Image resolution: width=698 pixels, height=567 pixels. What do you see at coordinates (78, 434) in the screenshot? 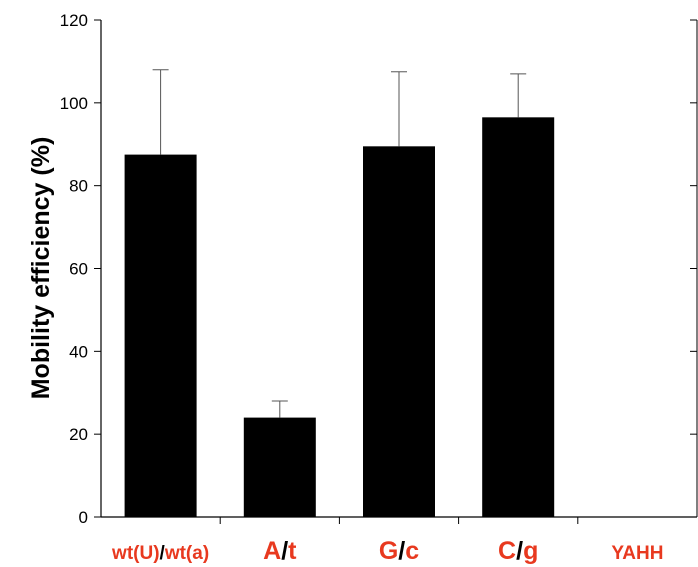
I see `y-tick-label: 20` at bounding box center [78, 434].